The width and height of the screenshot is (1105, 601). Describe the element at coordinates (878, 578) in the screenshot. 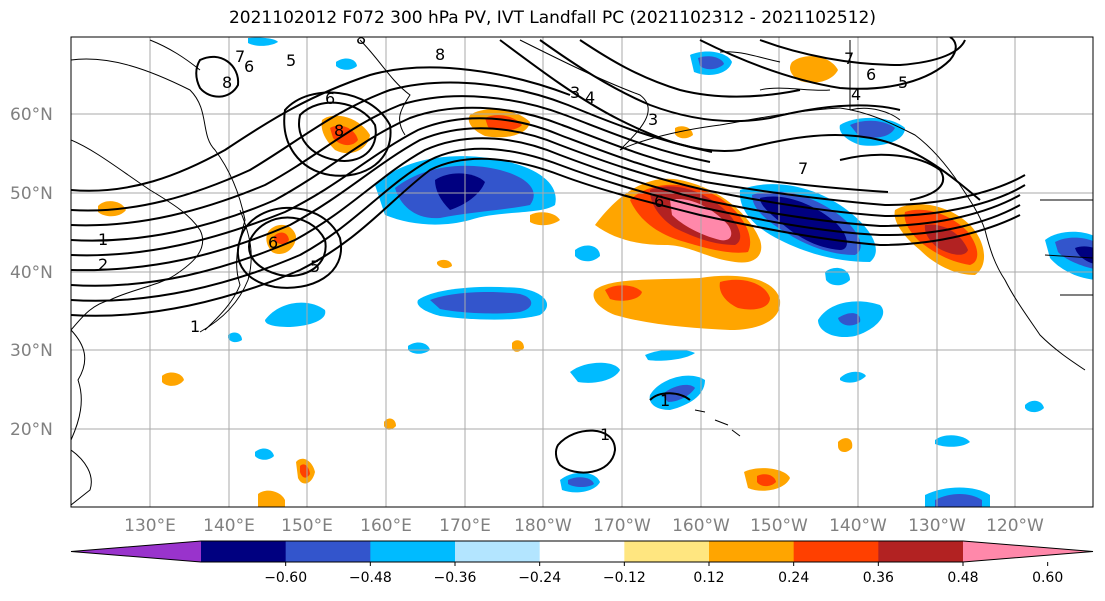

I see `colorbar-tick-label: 0.36` at that location.